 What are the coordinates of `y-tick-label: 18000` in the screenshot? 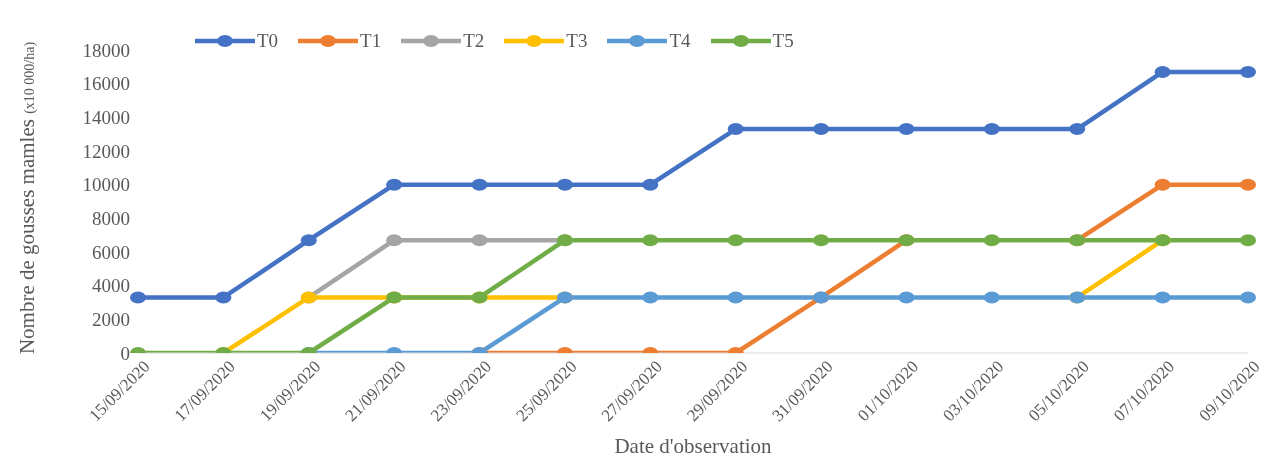 It's located at (106, 50).